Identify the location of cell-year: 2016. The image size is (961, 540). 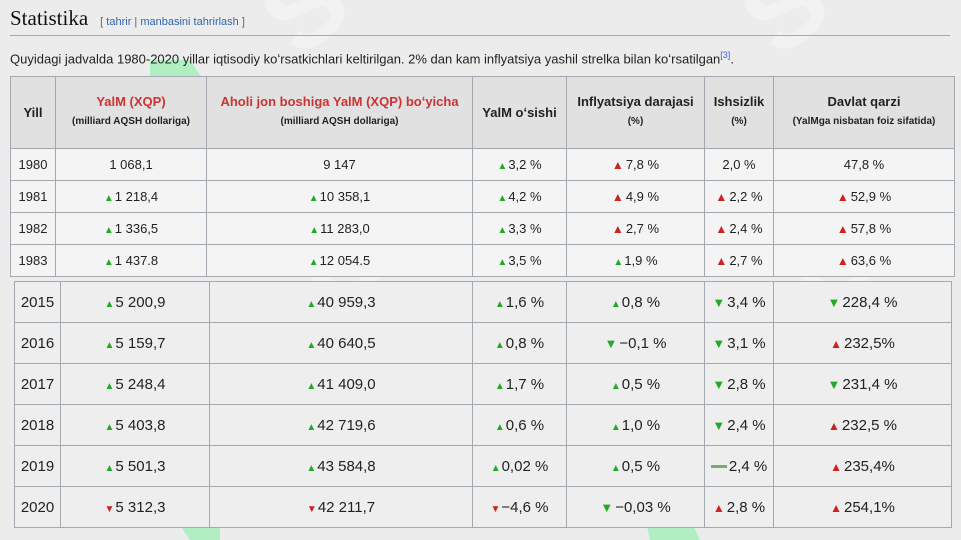
(37, 343).